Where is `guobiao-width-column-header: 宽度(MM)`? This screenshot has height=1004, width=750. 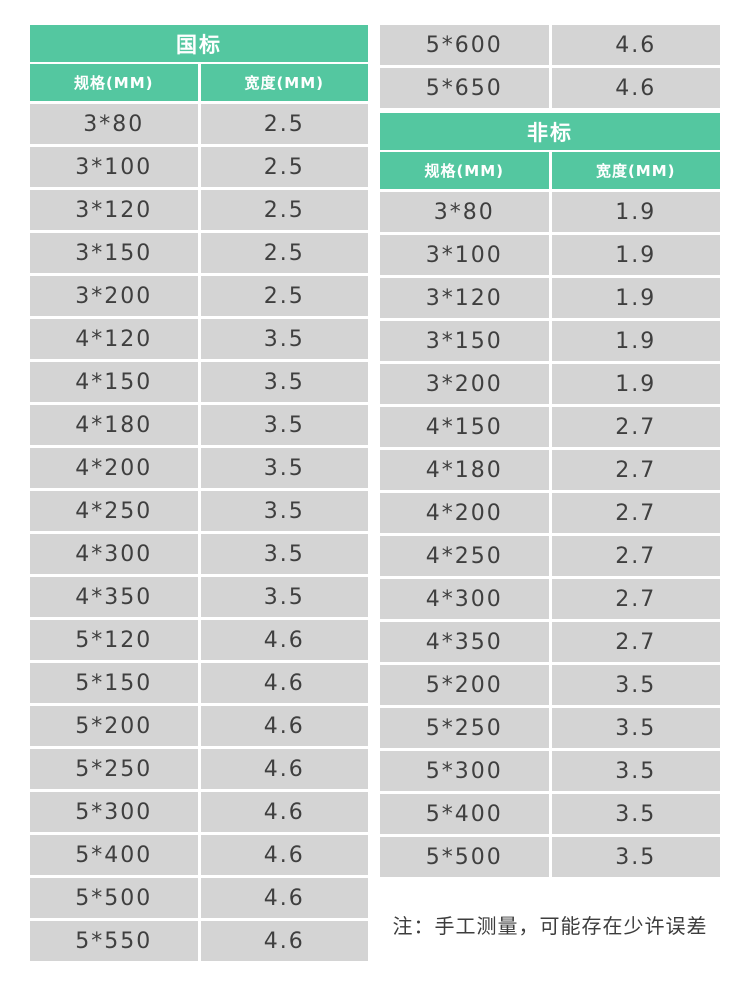 guobiao-width-column-header: 宽度(MM) is located at coordinates (284, 82).